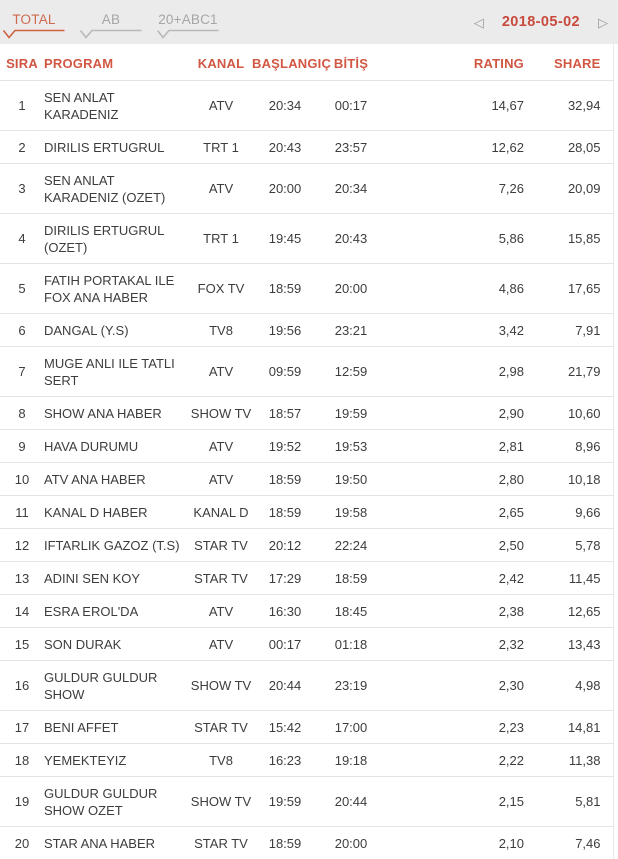 The height and width of the screenshot is (859, 618). Describe the element at coordinates (454, 727) in the screenshot. I see `row-rating: 2,23` at that location.